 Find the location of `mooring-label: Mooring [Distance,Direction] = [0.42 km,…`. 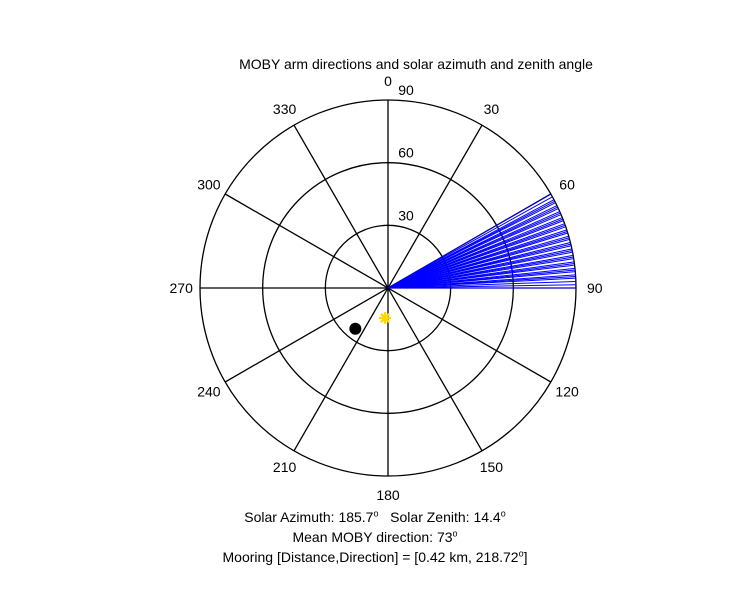

mooring-label: Mooring [Distance,Direction] = [0.42 km,… is located at coordinates (370, 557).